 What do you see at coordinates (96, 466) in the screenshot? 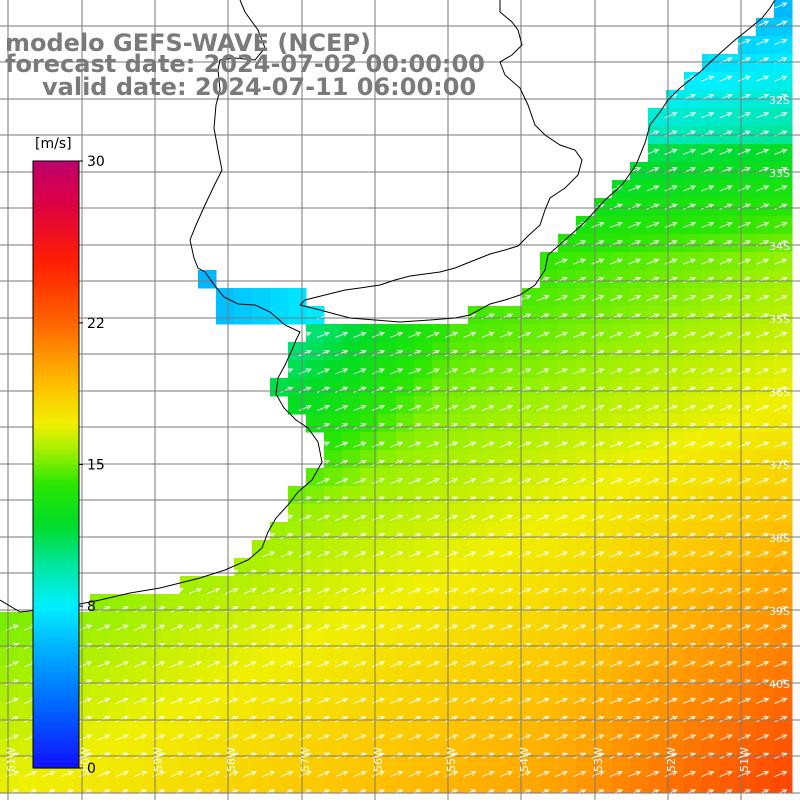
I see `colorbar-tick-label: 15` at bounding box center [96, 466].